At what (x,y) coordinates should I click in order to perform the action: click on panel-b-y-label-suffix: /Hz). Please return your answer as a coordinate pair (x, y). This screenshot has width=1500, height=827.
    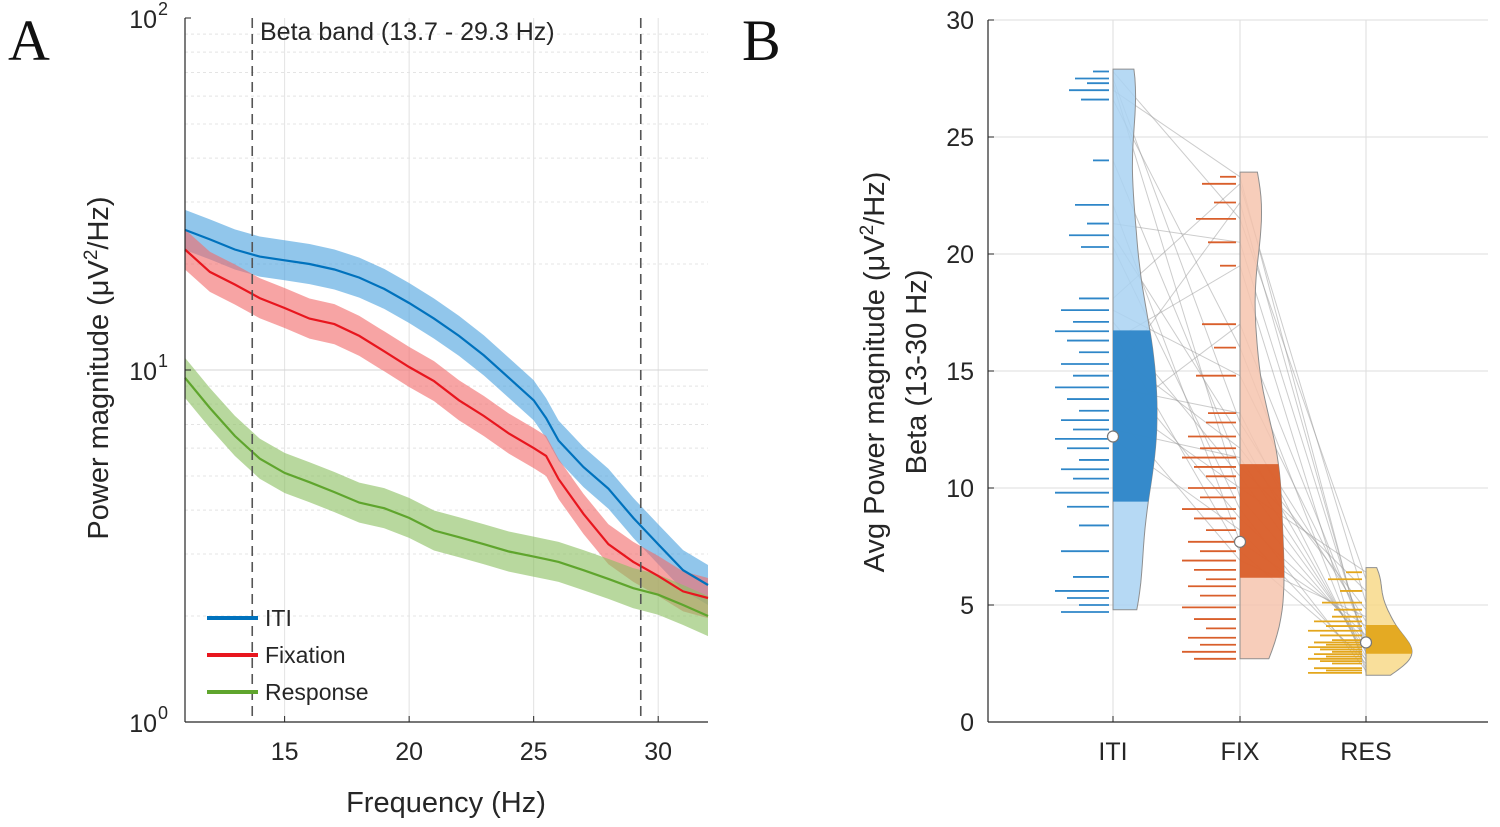
    Looking at the image, I should click on (875, 198).